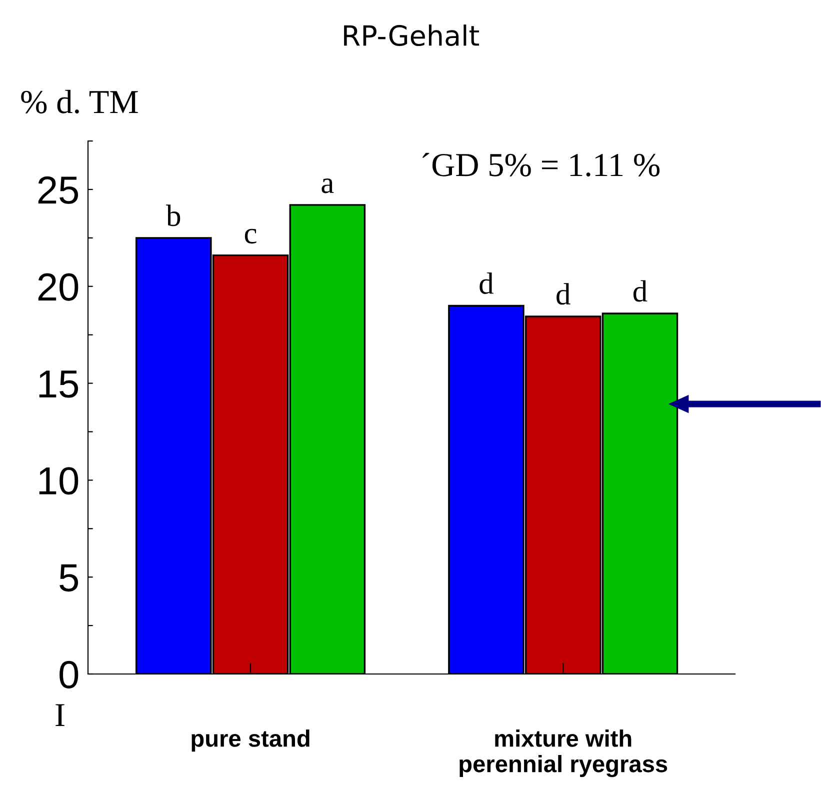  I want to click on x-tick-label: pure stand, so click(251, 741).